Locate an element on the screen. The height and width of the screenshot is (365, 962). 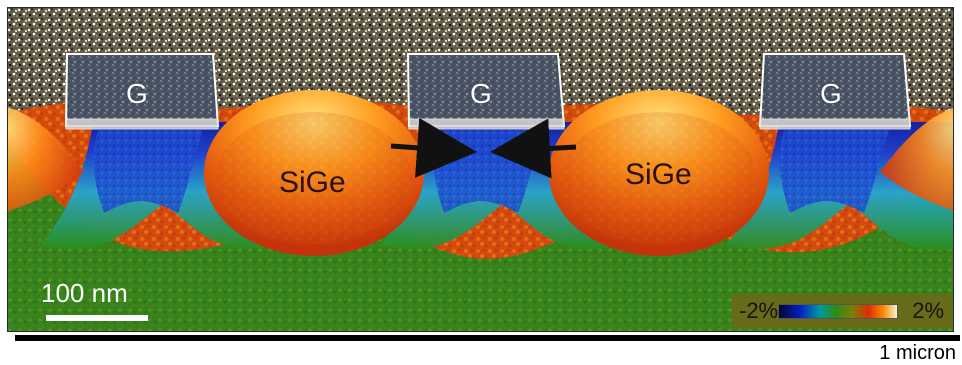
micron-length-bar is located at coordinates (487, 338).